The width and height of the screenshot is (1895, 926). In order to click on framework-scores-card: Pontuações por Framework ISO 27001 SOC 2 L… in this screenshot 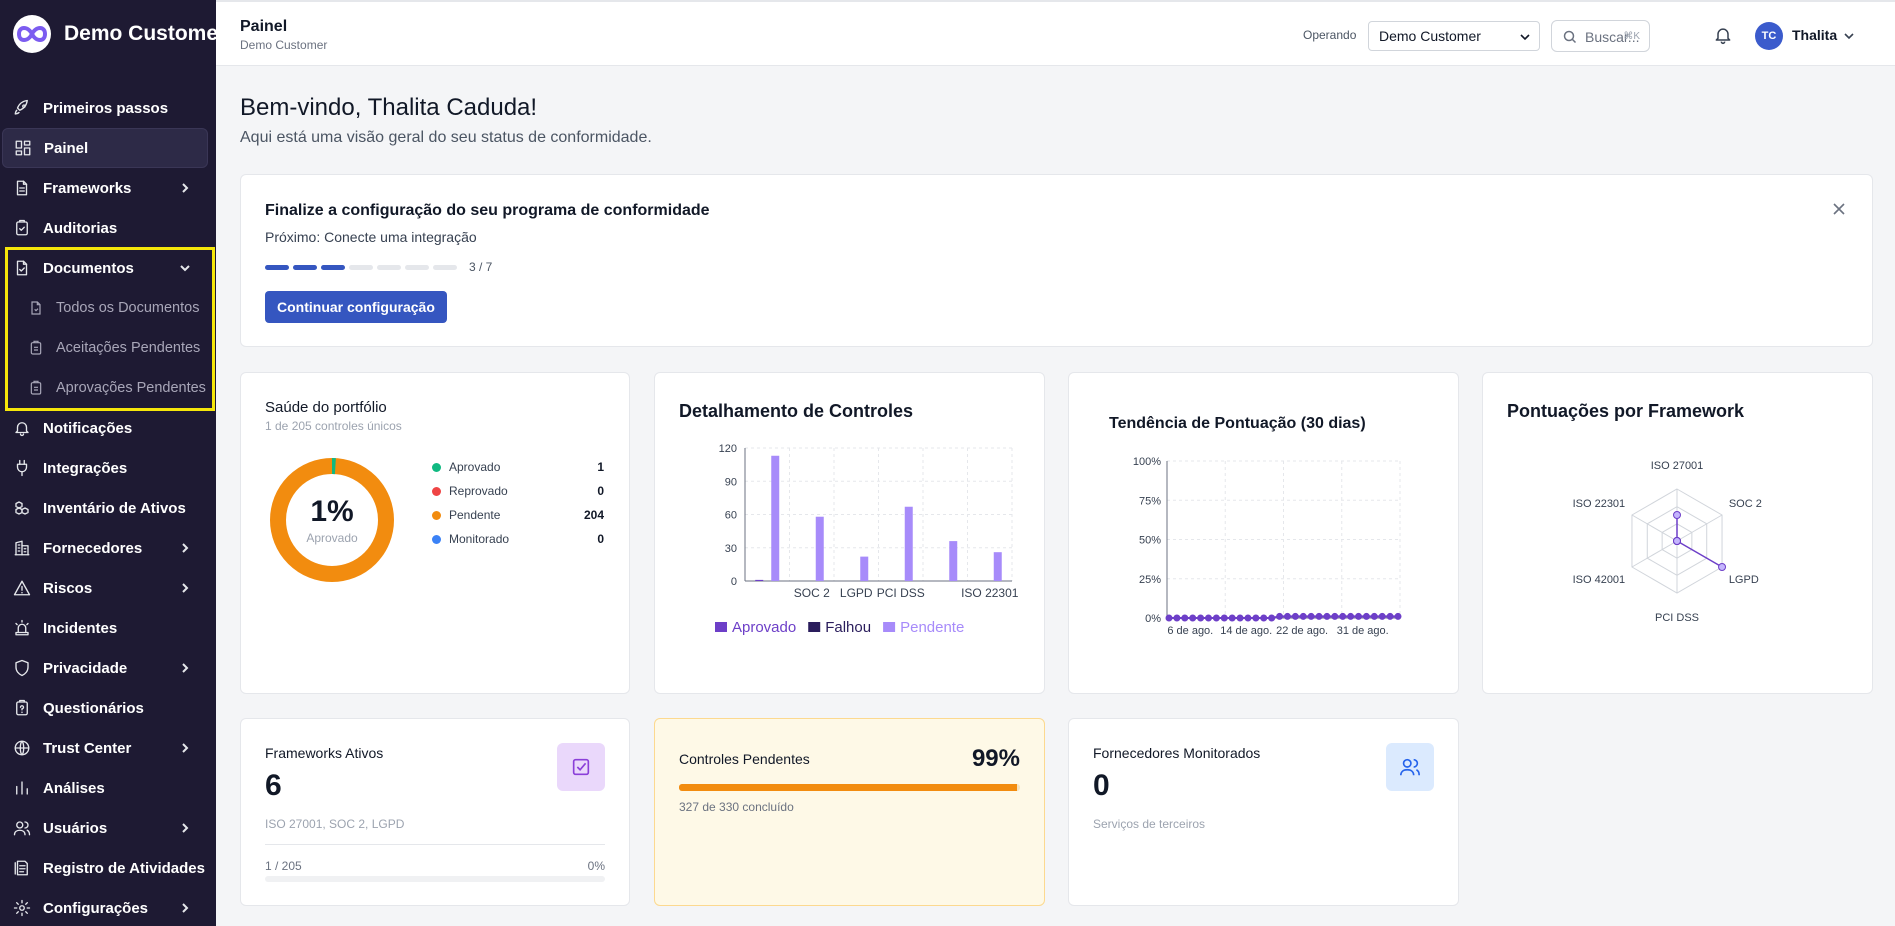, I will do `click(1677, 533)`.